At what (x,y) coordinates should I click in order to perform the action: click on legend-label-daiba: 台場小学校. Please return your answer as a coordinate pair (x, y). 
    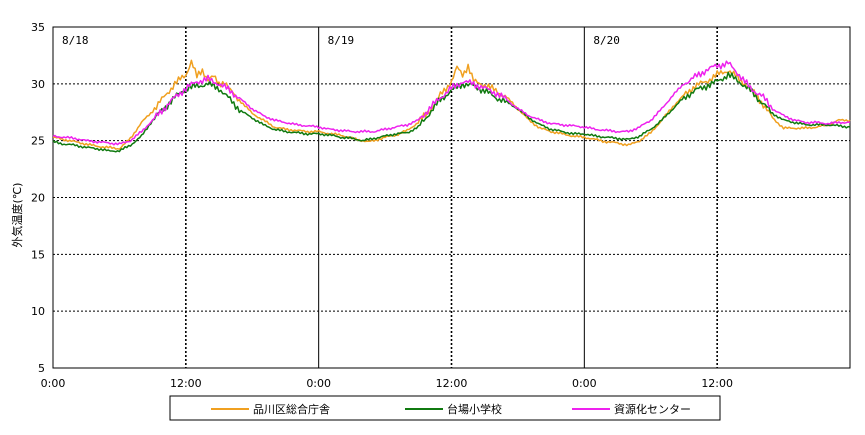
    Looking at the image, I should click on (474, 409).